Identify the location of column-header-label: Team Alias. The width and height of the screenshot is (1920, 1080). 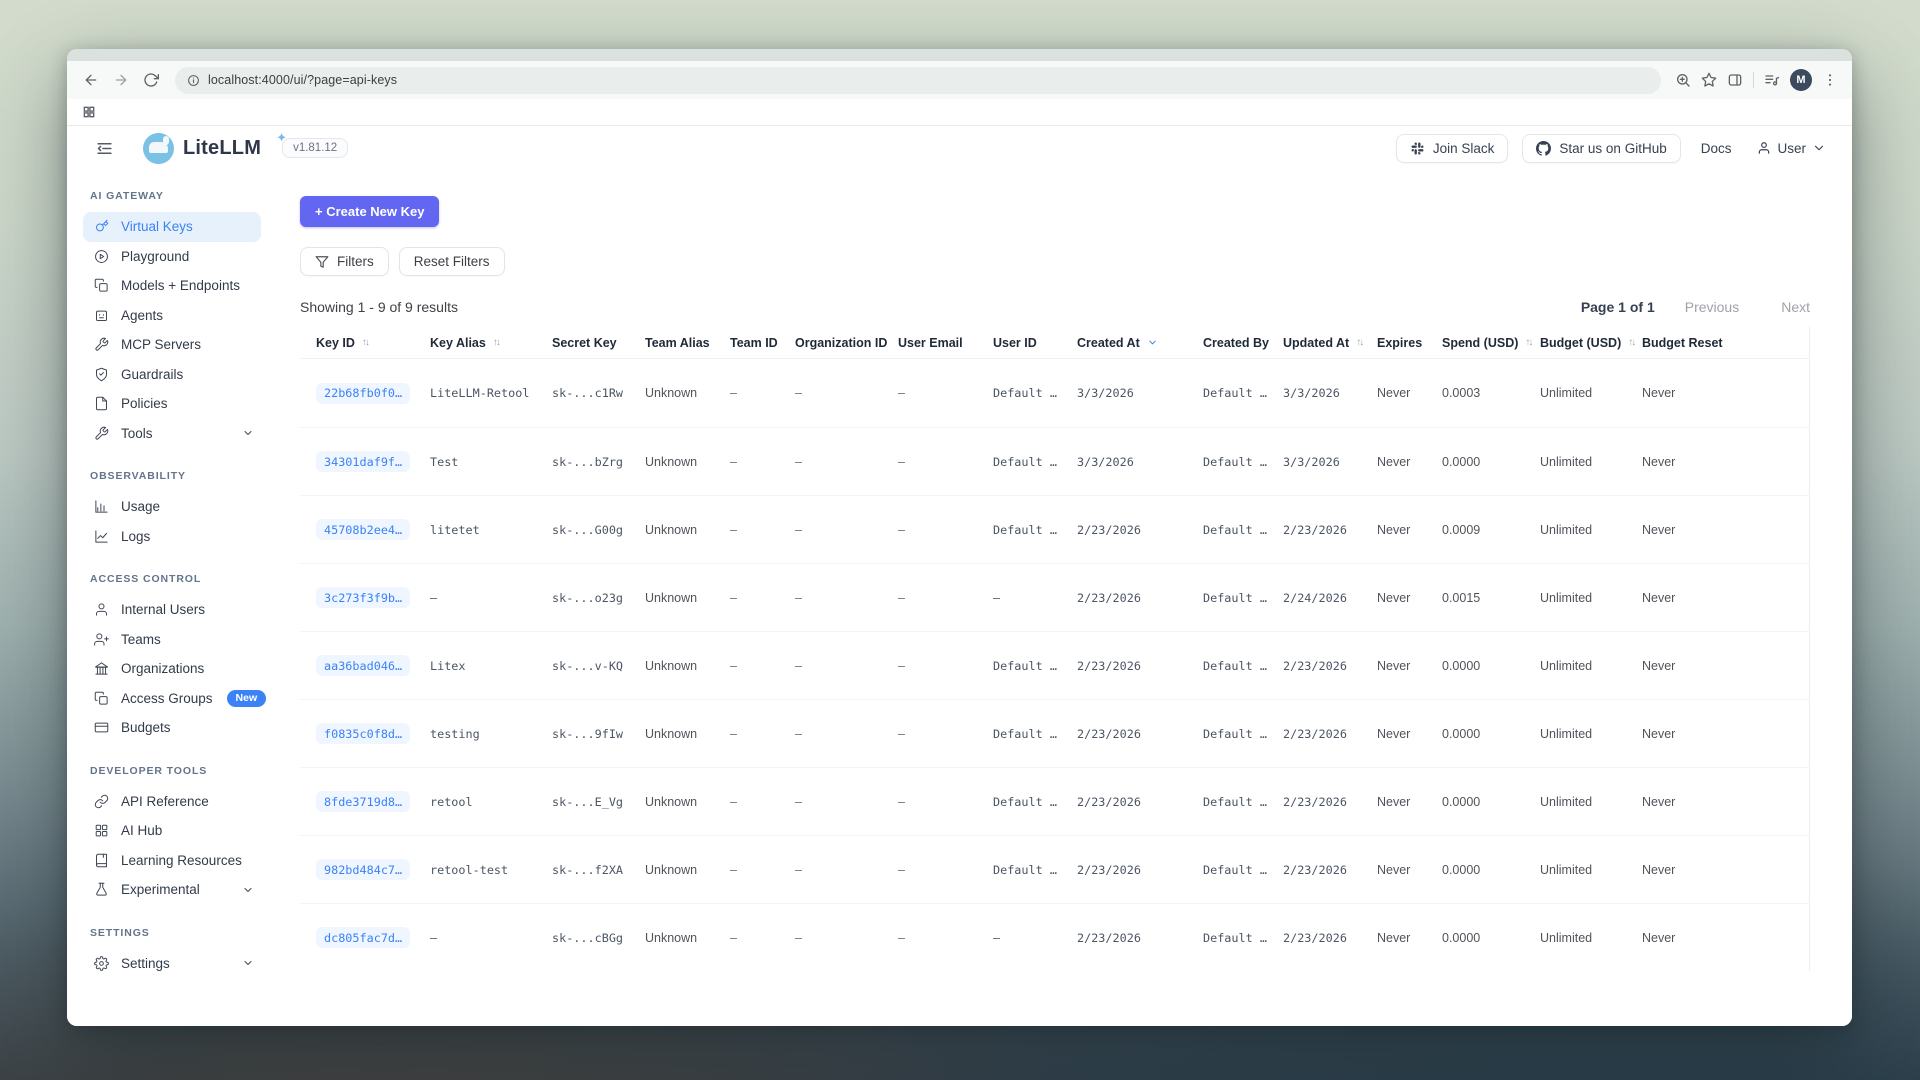
(677, 342).